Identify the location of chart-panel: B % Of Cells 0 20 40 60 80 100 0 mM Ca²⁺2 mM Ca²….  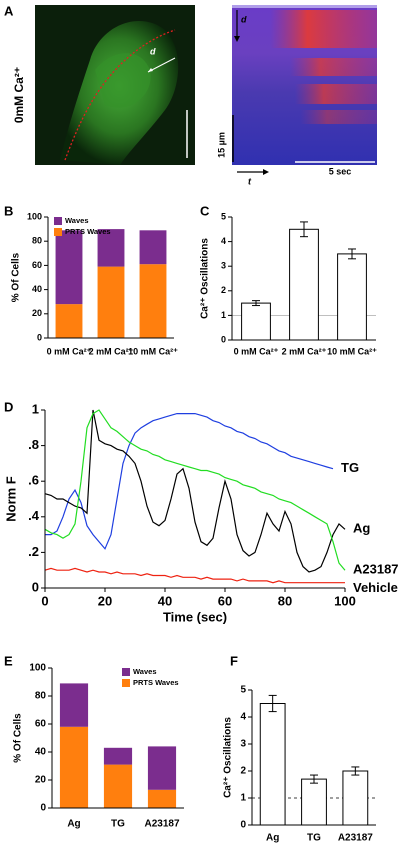
(91, 279).